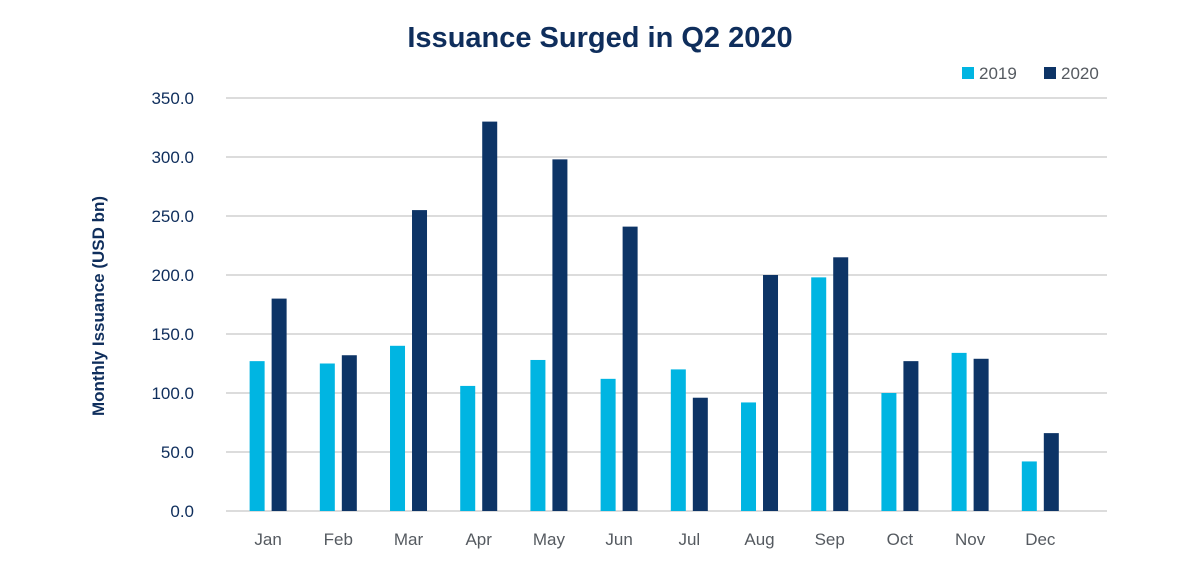 Image resolution: width=1200 pixels, height=580 pixels. I want to click on bar-2020-jan, so click(279, 404).